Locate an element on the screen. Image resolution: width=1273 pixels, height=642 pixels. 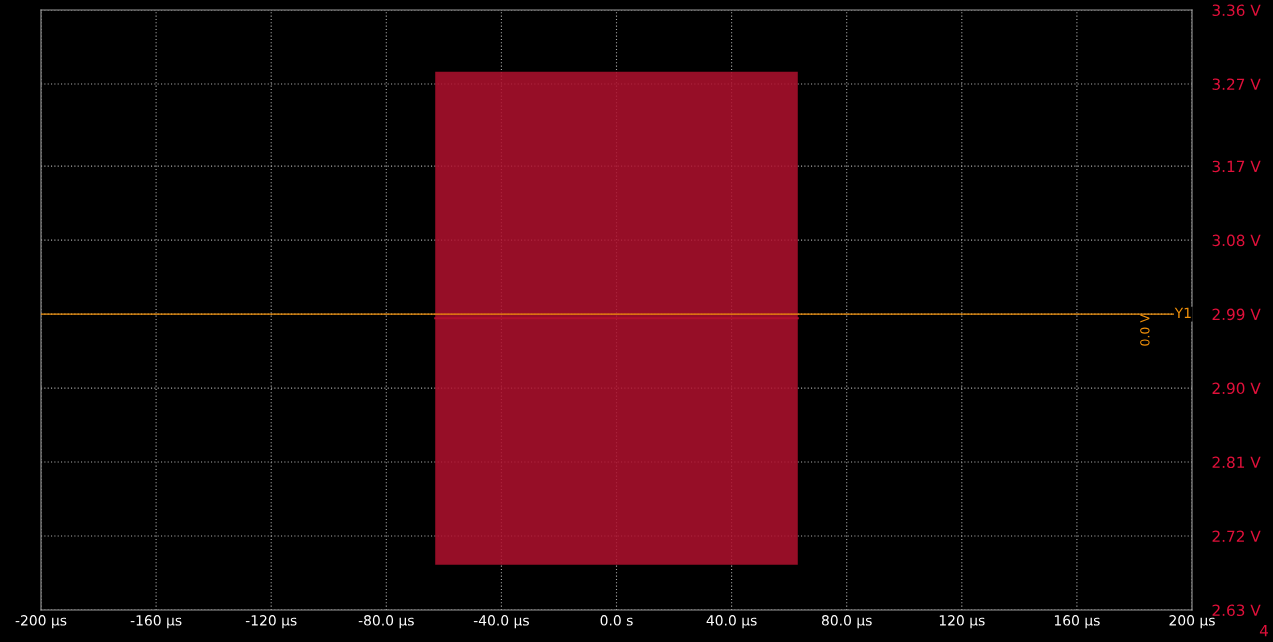
ref-line-label: Y1 is located at coordinates (1182, 312).